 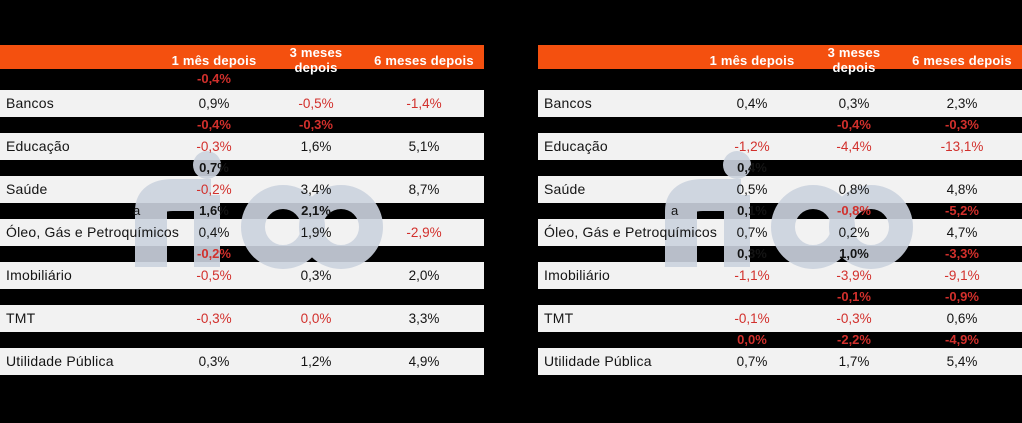 What do you see at coordinates (854, 146) in the screenshot?
I see `cell-value: -4,4%` at bounding box center [854, 146].